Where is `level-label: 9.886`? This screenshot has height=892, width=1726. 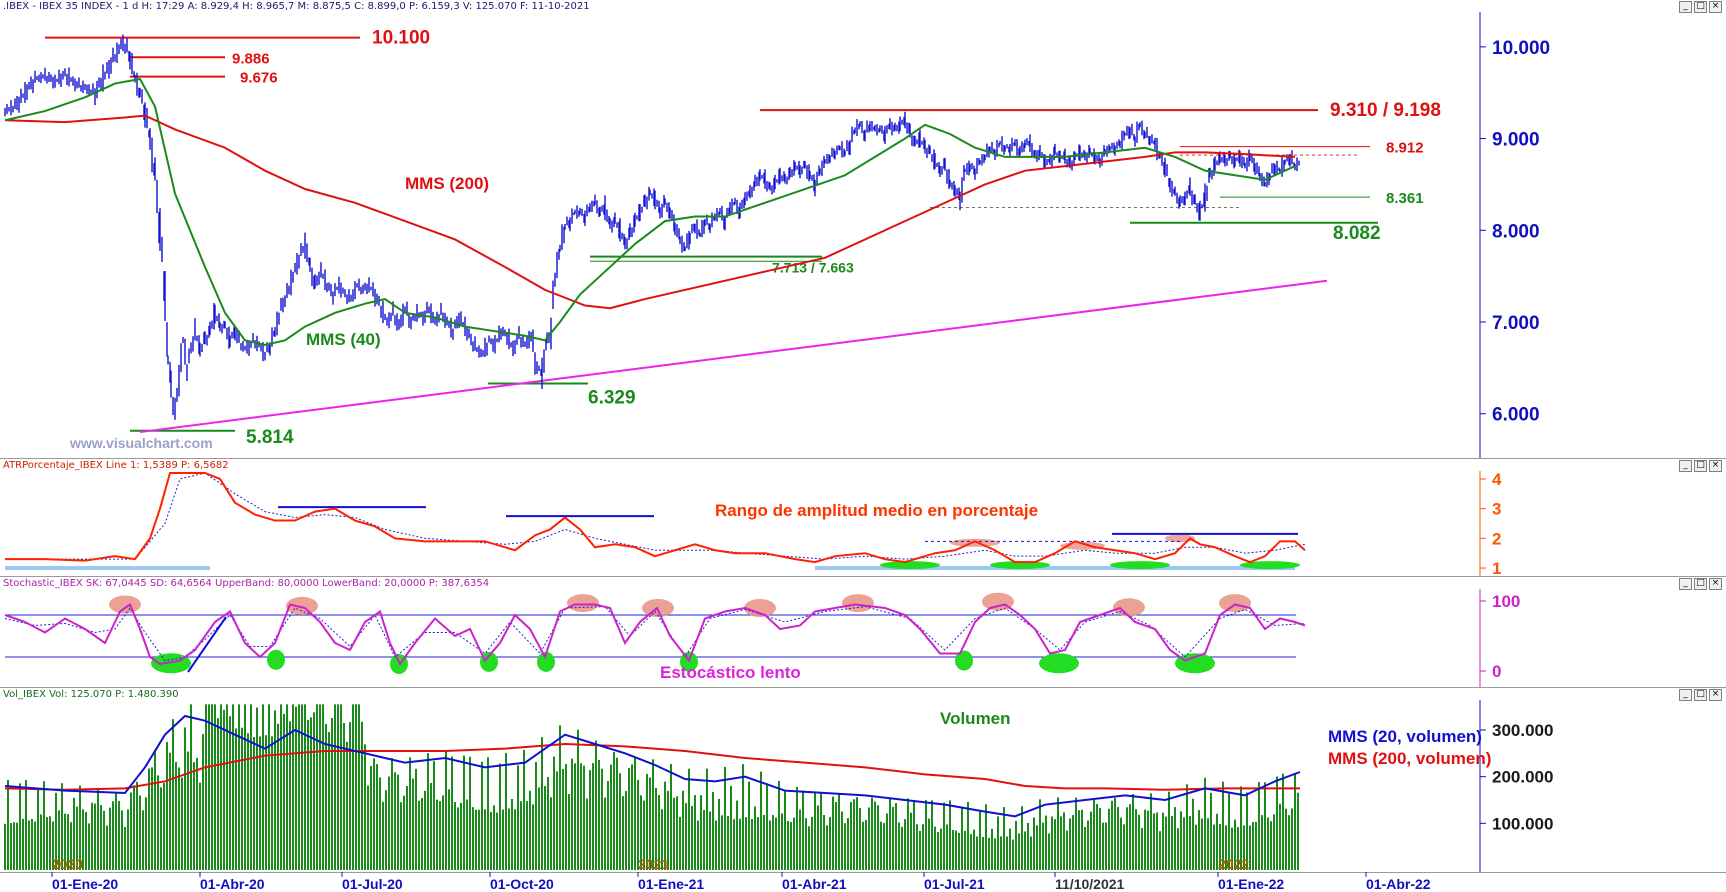
level-label: 9.886 is located at coordinates (251, 58).